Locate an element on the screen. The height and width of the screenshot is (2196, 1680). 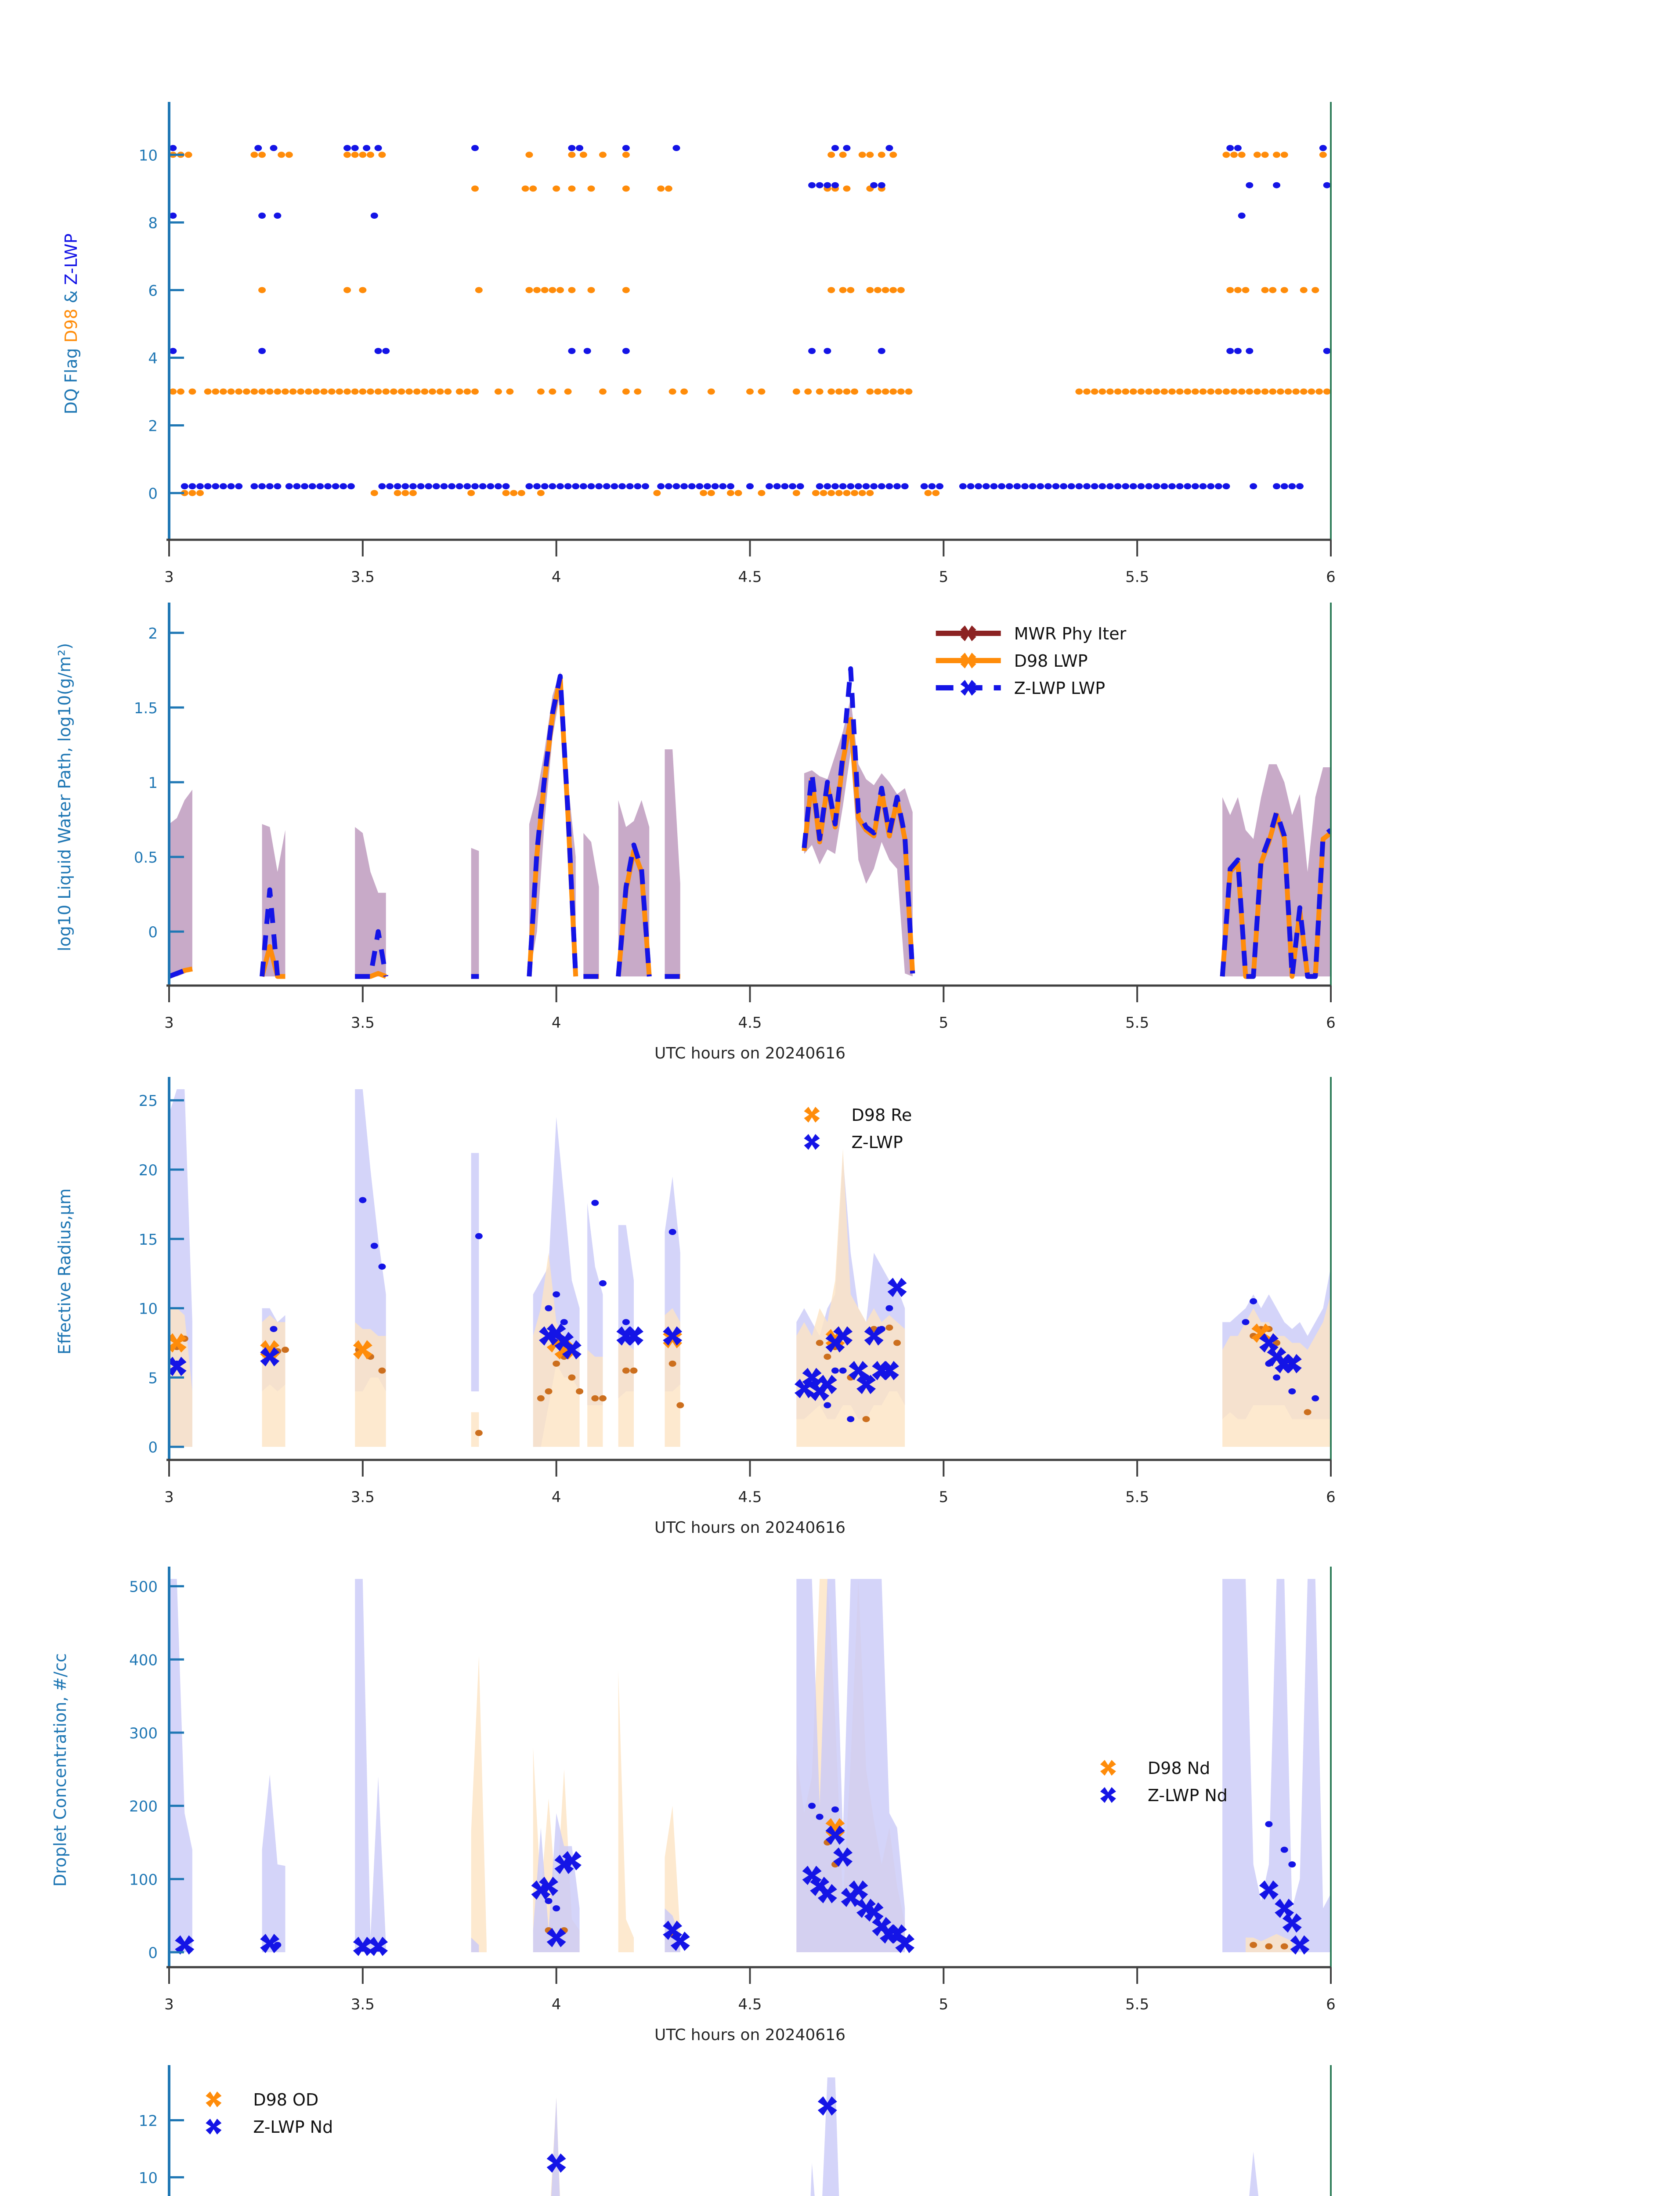
zlwp-lwp-line is located at coordinates (634, 909).